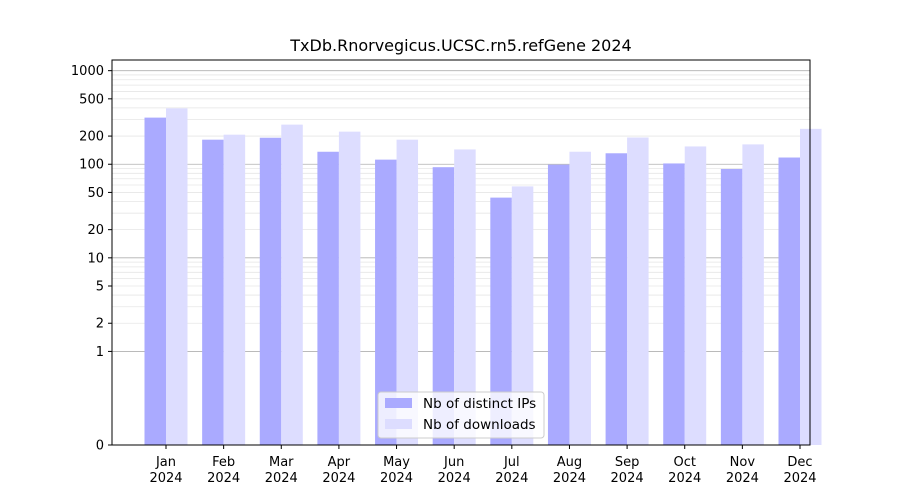 Image resolution: width=900 pixels, height=500 pixels. Describe the element at coordinates (398, 424) in the screenshot. I see `legend-swatch-downloads` at that location.